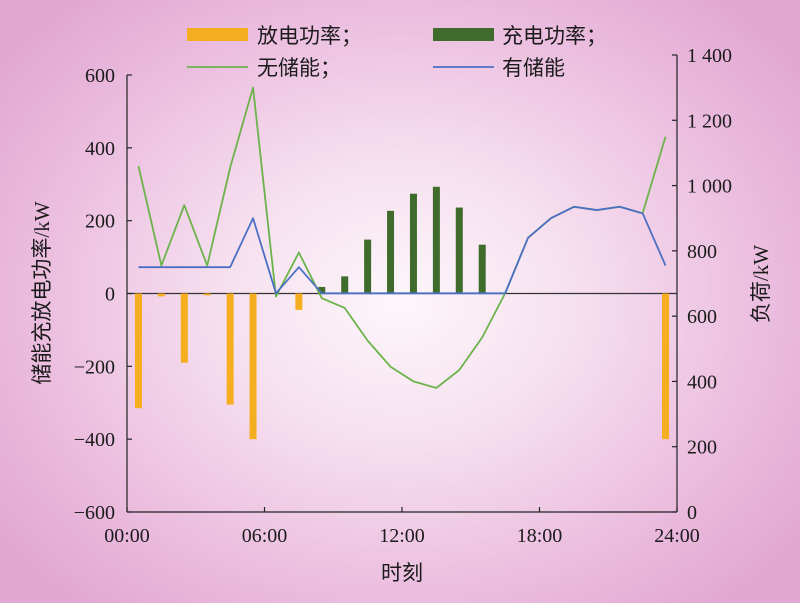 This screenshot has width=800, height=603. I want to click on right-y-tick-label: 1 200, so click(709, 121).